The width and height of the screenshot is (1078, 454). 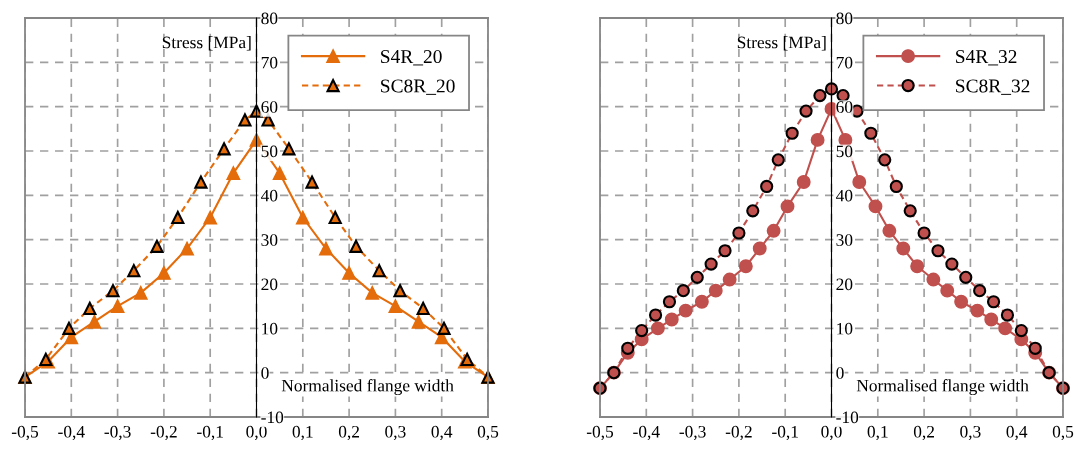 I want to click on legend-label: SC8R_20, so click(x=418, y=87).